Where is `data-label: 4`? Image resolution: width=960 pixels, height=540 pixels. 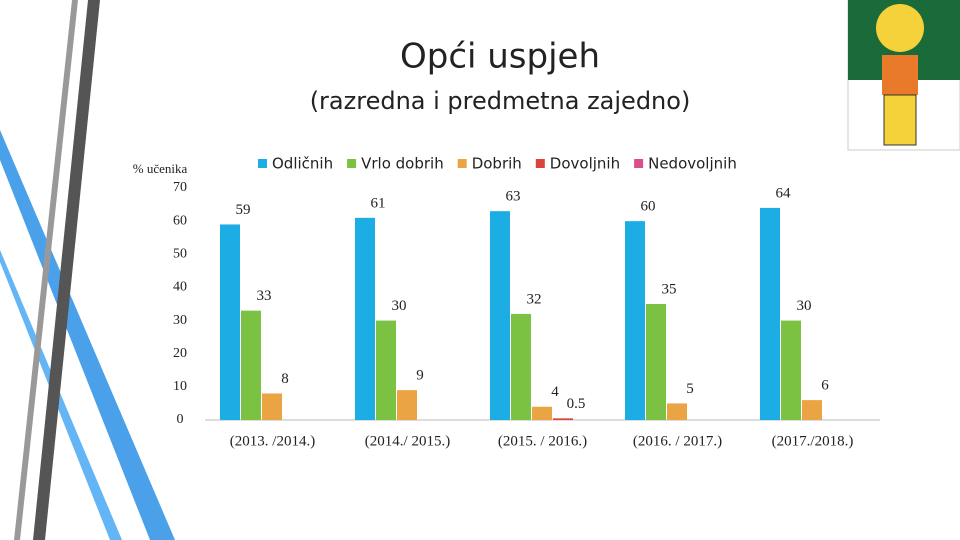 data-label: 4 is located at coordinates (555, 392).